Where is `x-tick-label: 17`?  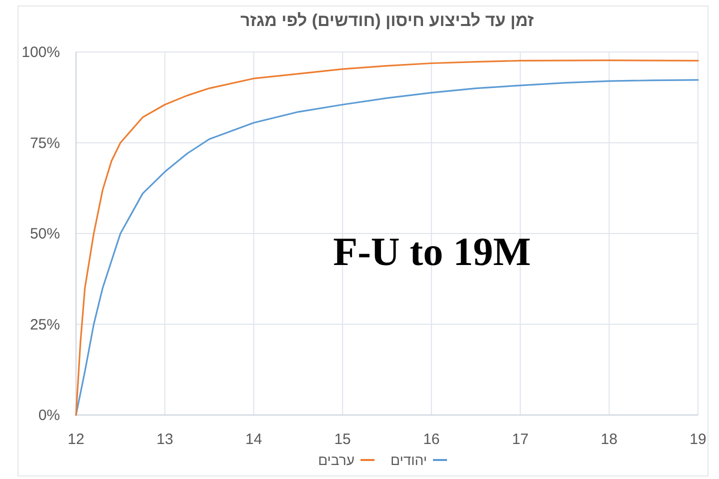 x-tick-label: 17 is located at coordinates (520, 439).